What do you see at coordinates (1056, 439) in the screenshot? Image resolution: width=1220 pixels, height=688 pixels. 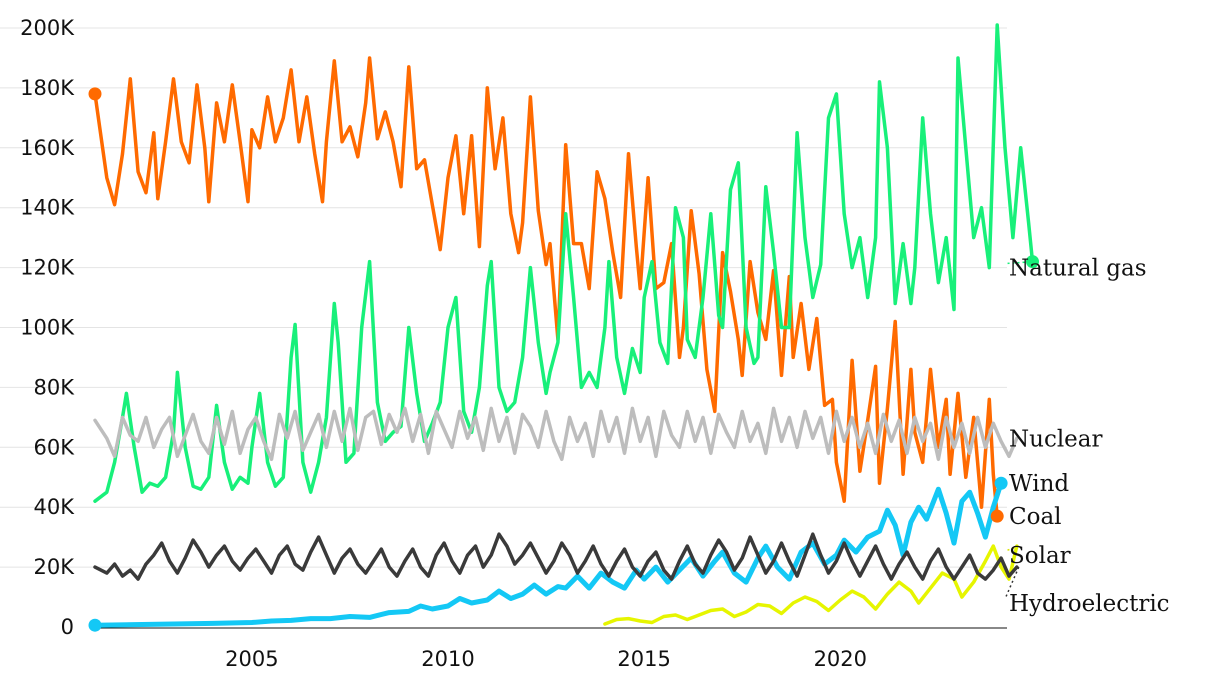 I see `series-label-nuclear: Nuclear` at bounding box center [1056, 439].